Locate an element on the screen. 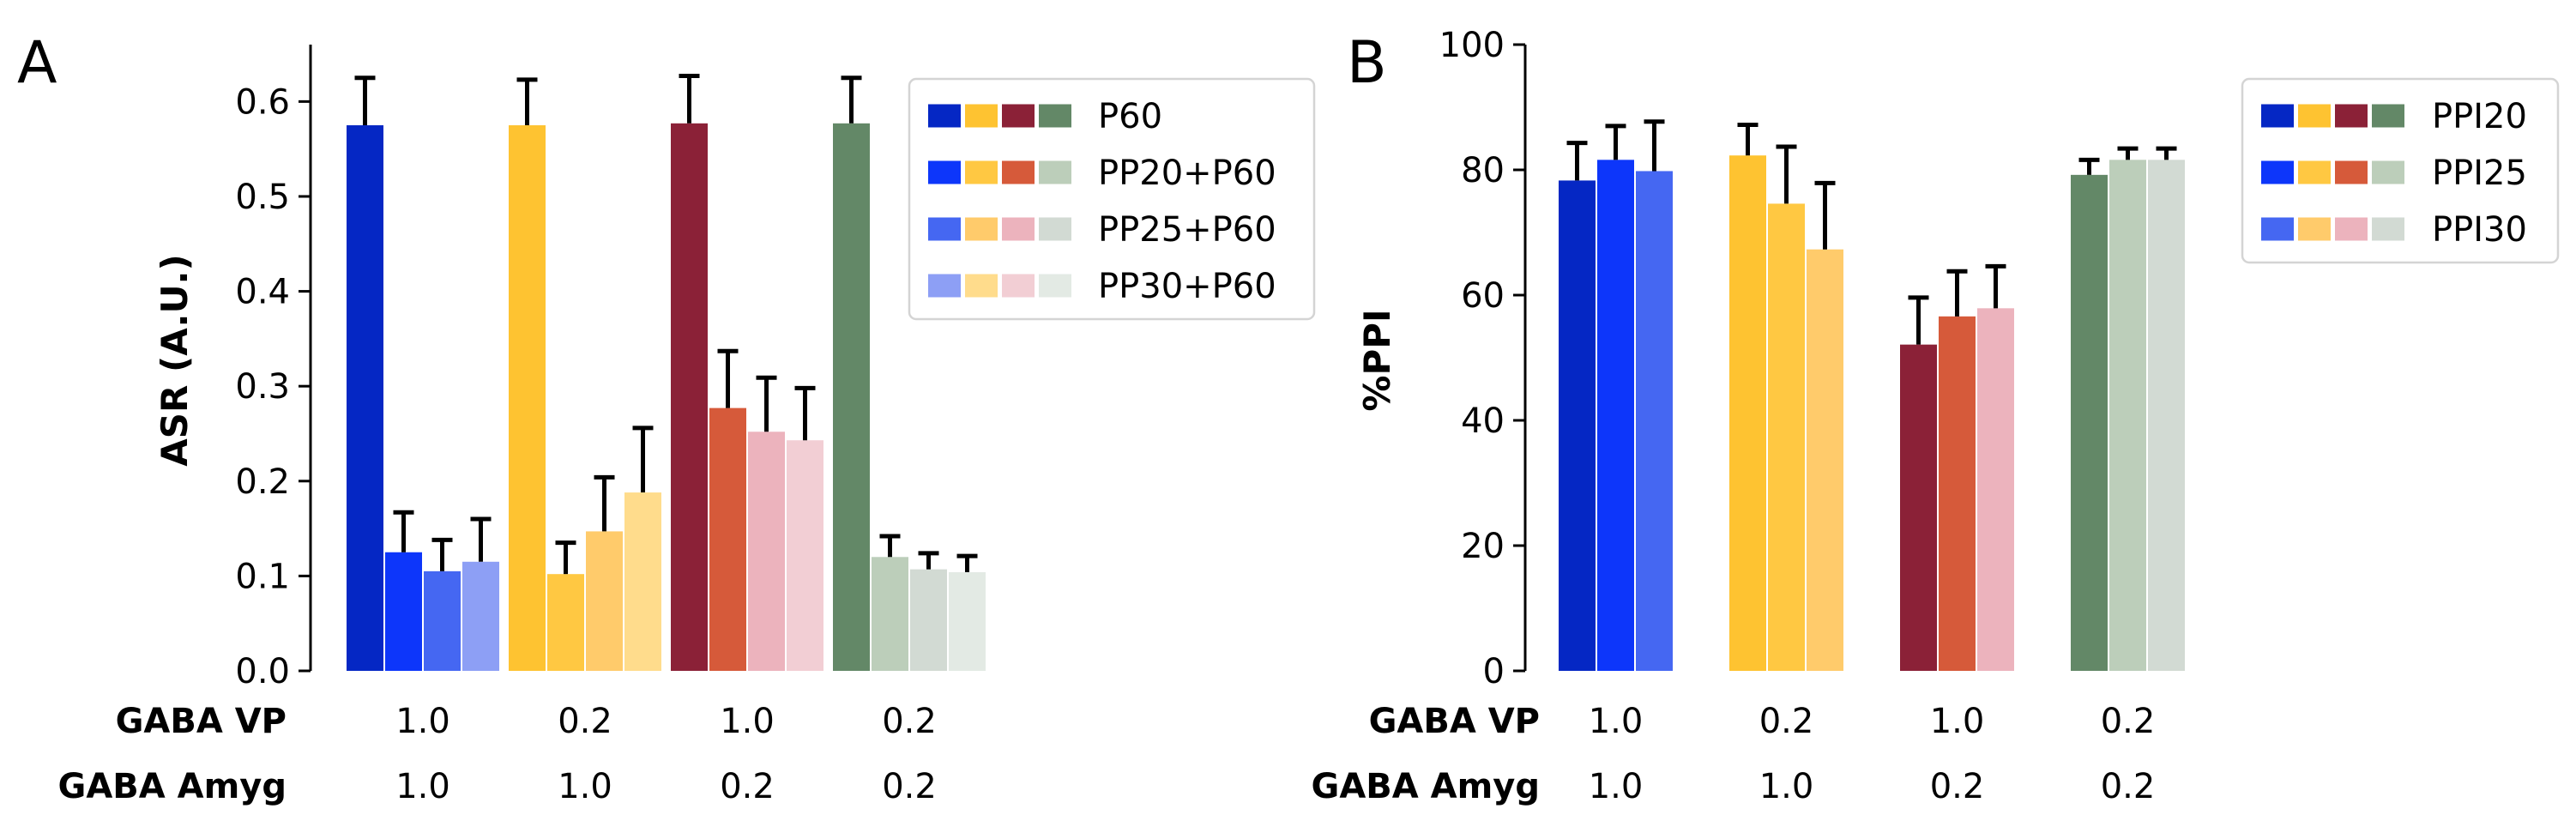  y-tick-label: 80 is located at coordinates (1483, 170).